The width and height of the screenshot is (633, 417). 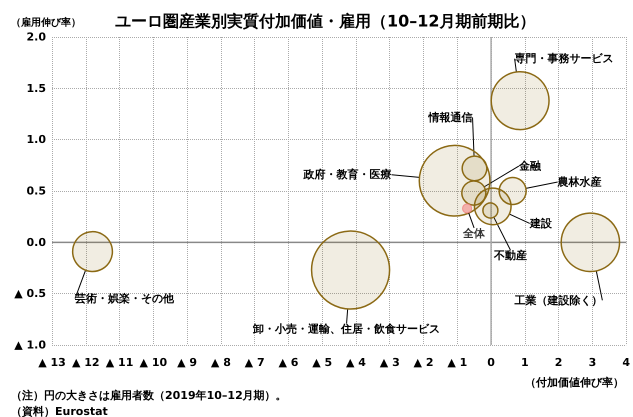 What do you see at coordinates (347, 175) in the screenshot?
I see `text: 政府・教育・医療` at bounding box center [347, 175].